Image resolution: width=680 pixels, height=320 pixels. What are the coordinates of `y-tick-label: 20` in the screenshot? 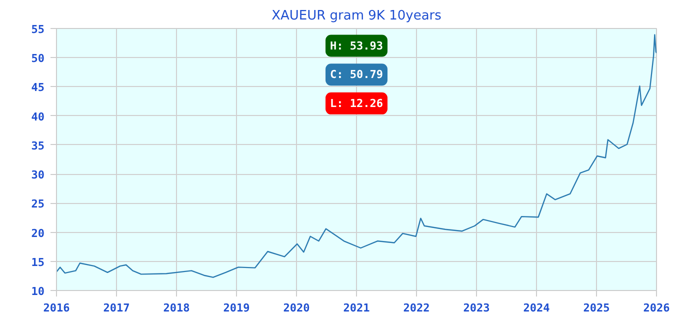 It's located at (38, 233).